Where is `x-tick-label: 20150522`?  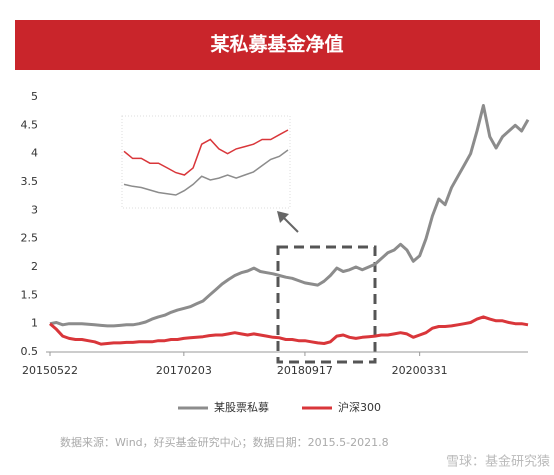
x-tick-label: 20150522 is located at coordinates (50, 370).